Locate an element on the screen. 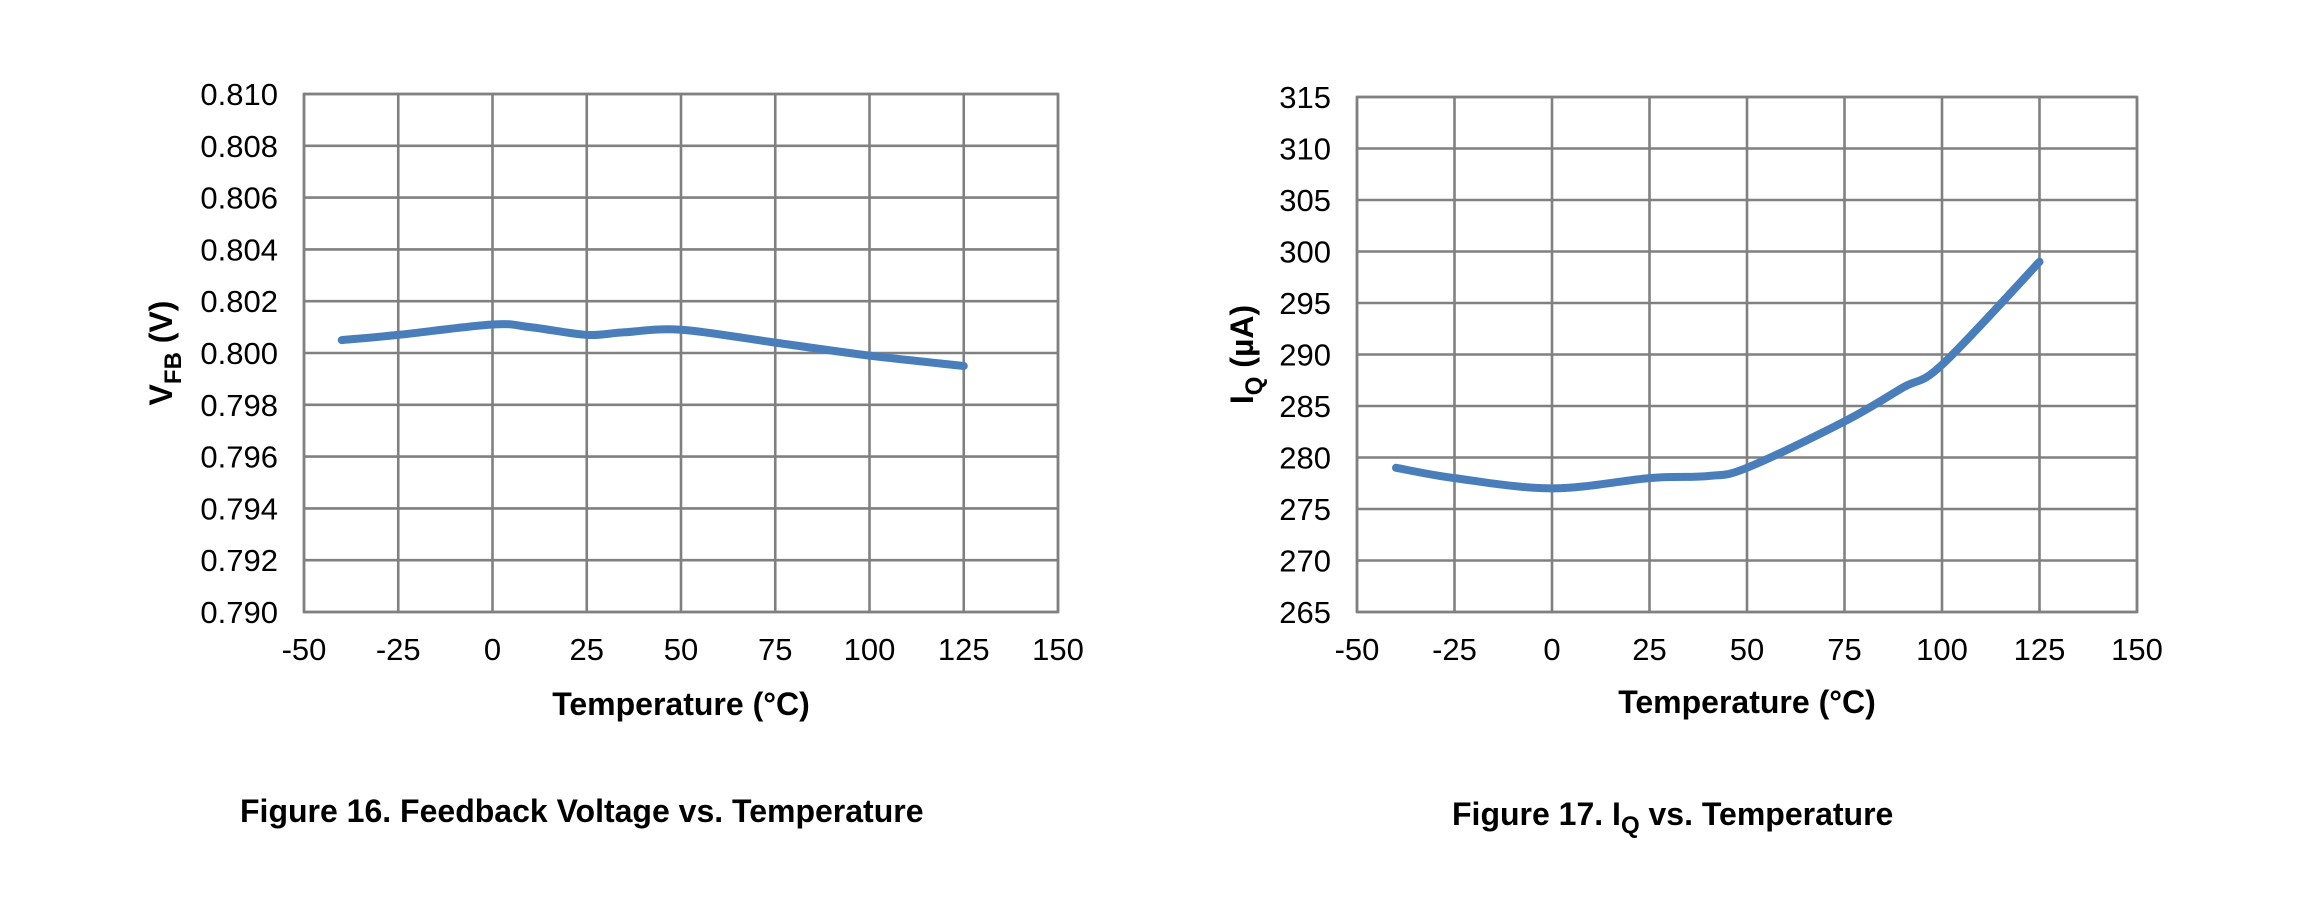 This screenshot has height=910, width=2300. chart-2-y-axis-title: IQ (µA) is located at coordinates (1246, 354).